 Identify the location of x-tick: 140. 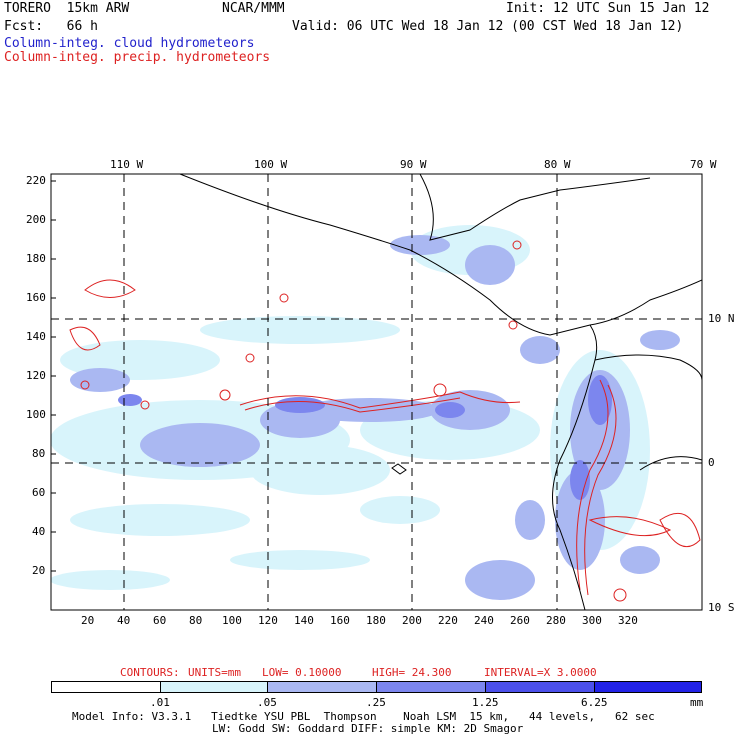
(304, 620).